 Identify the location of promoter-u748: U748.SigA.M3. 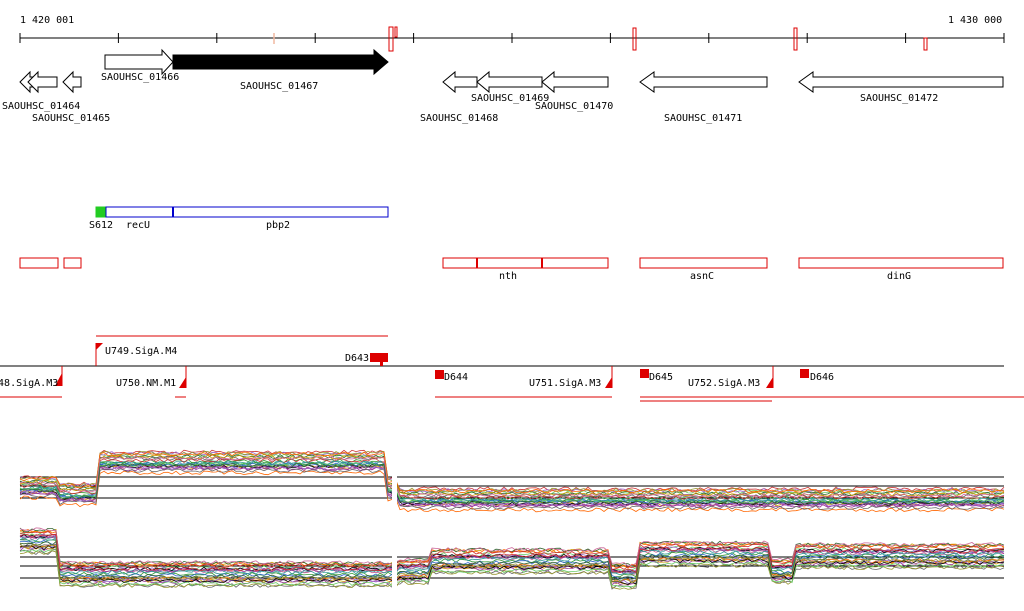
(29, 383).